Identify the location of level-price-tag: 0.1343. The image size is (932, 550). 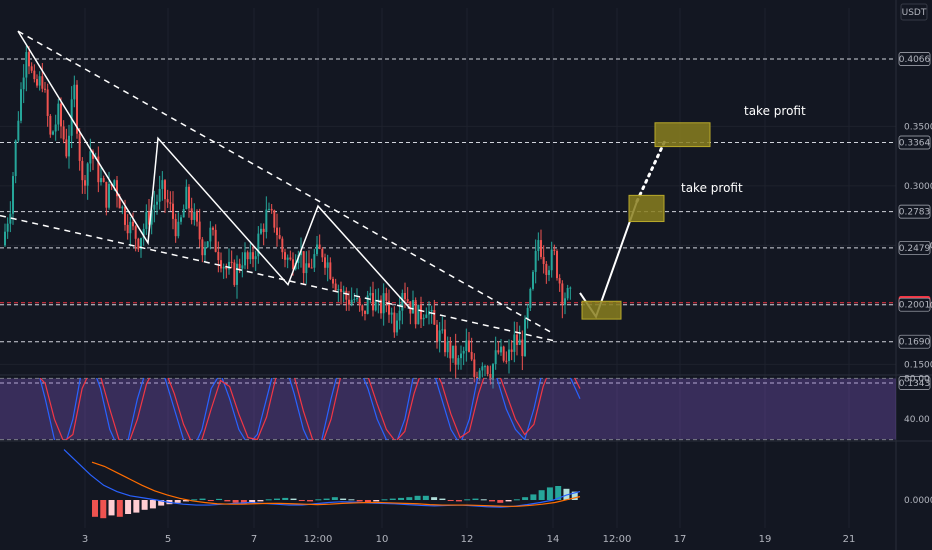
(914, 383).